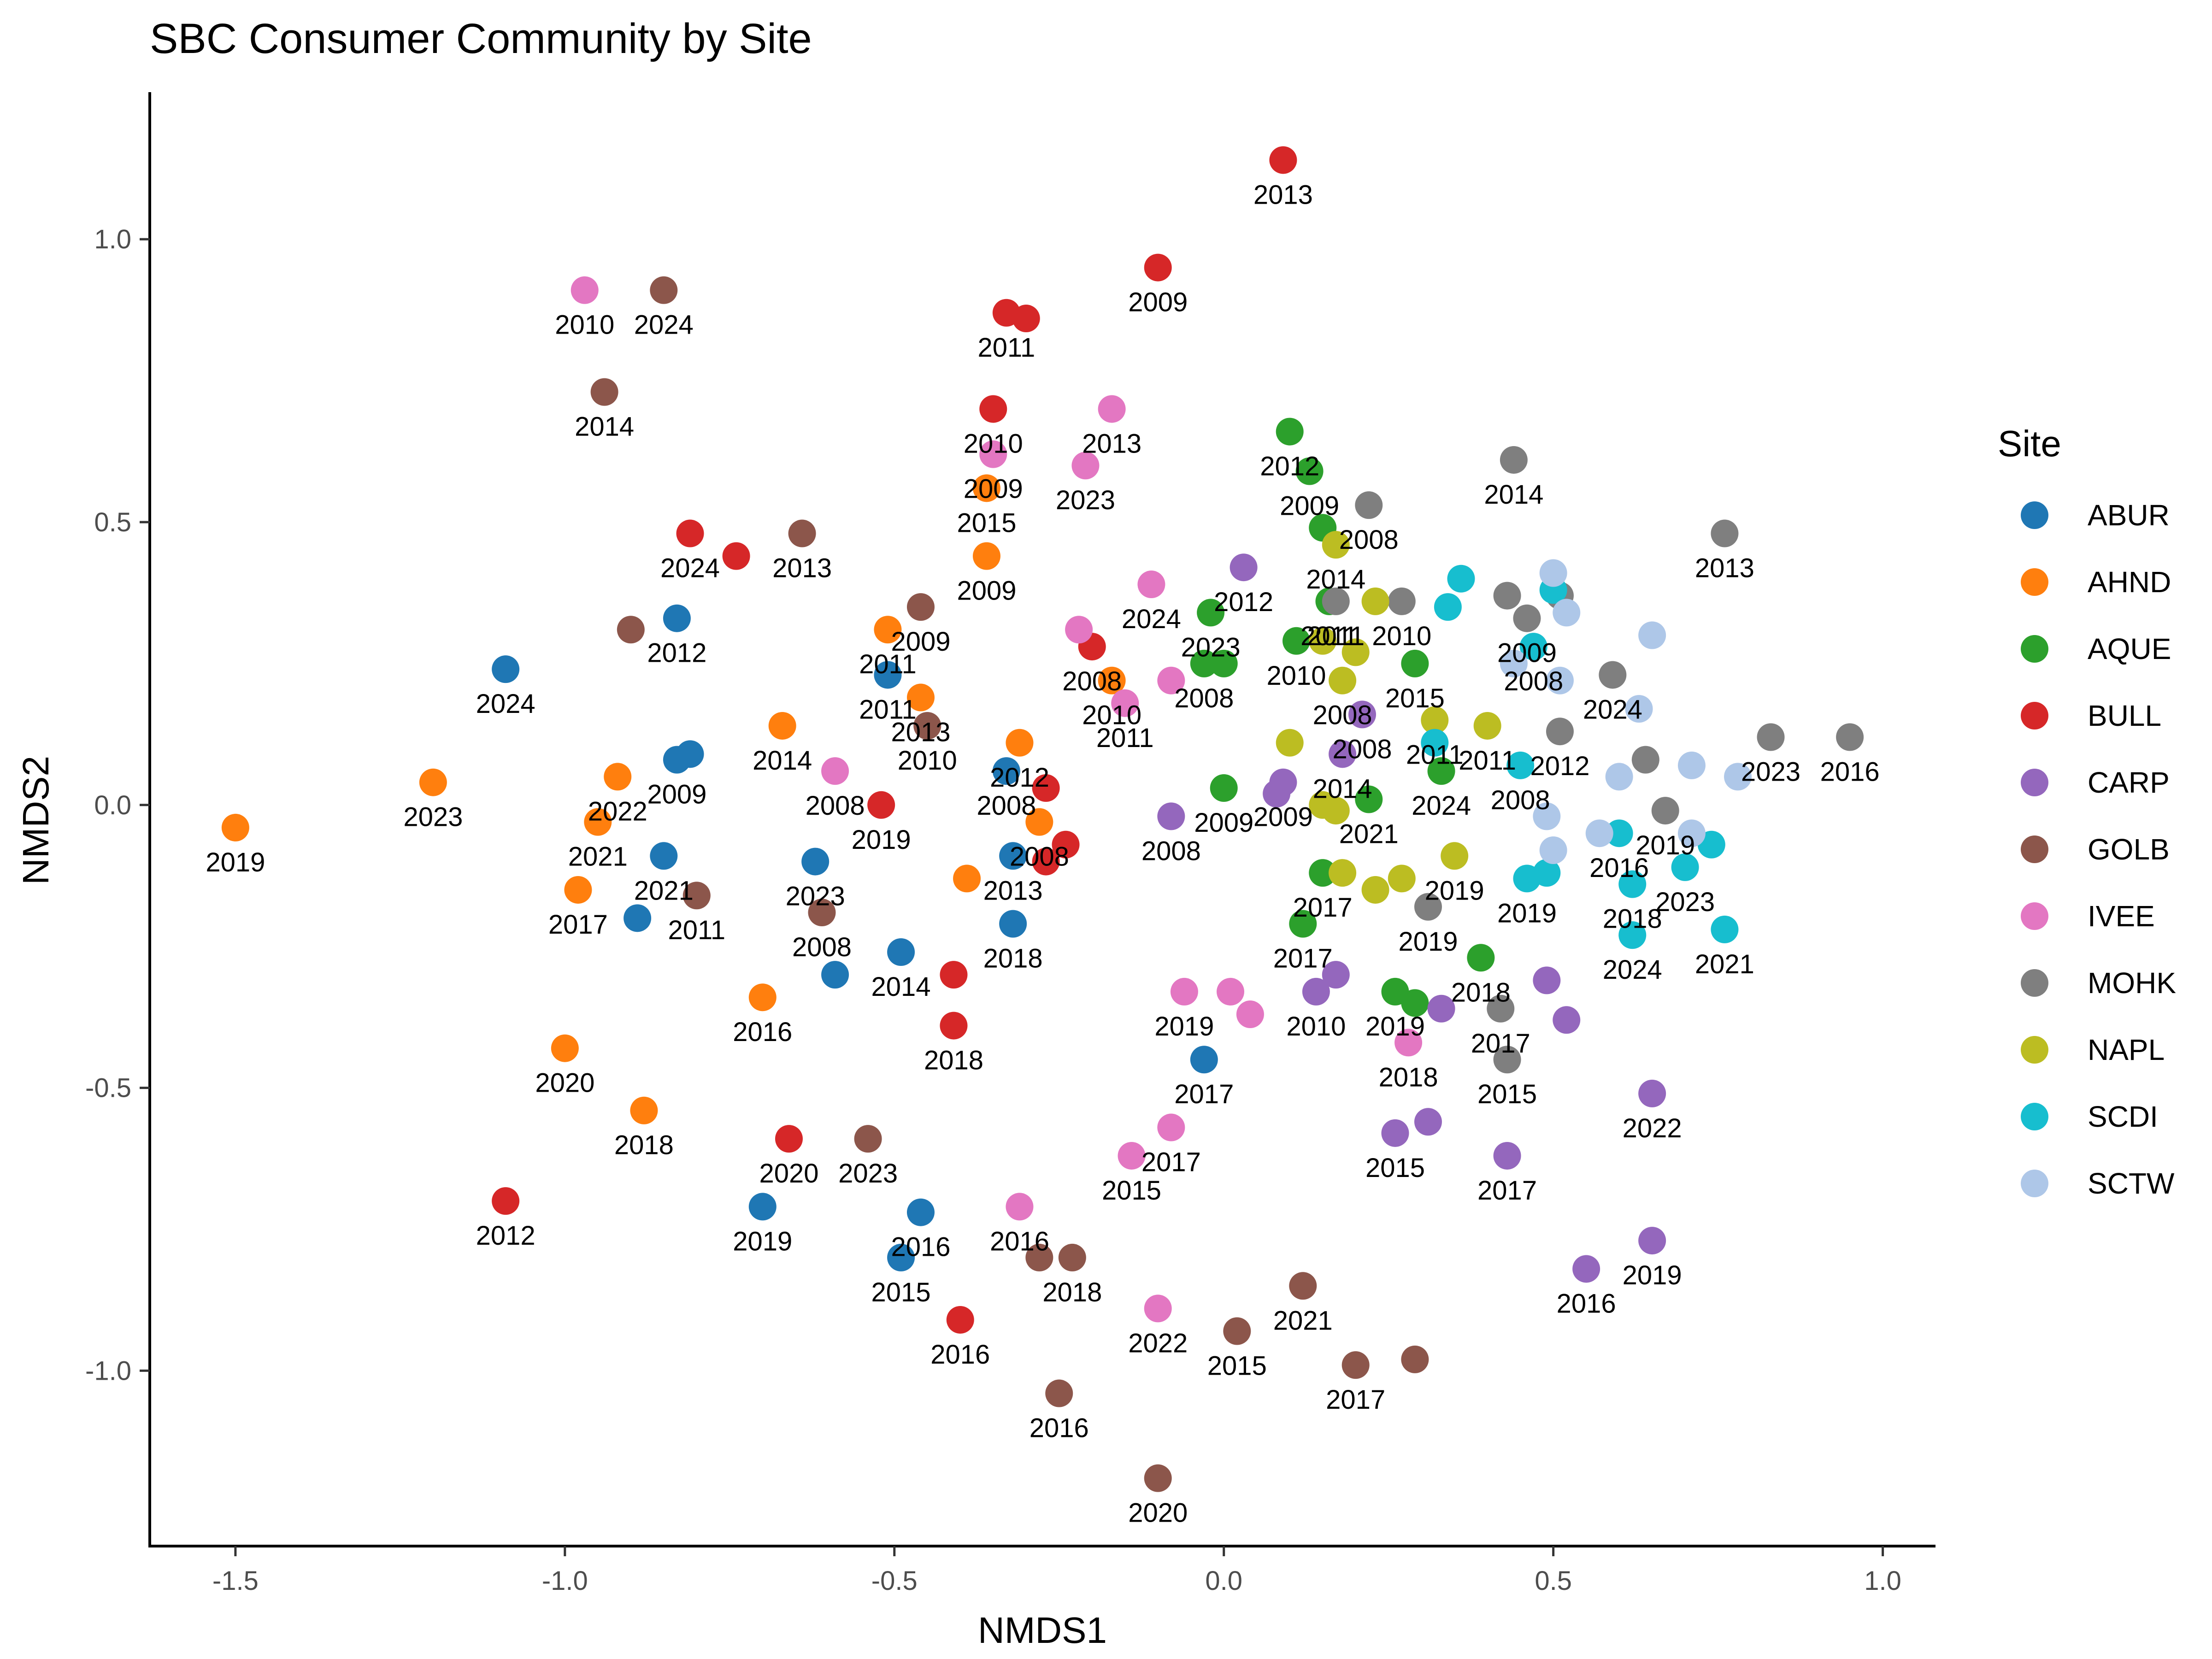  What do you see at coordinates (901, 1292) in the screenshot?
I see `point-label: 2015` at bounding box center [901, 1292].